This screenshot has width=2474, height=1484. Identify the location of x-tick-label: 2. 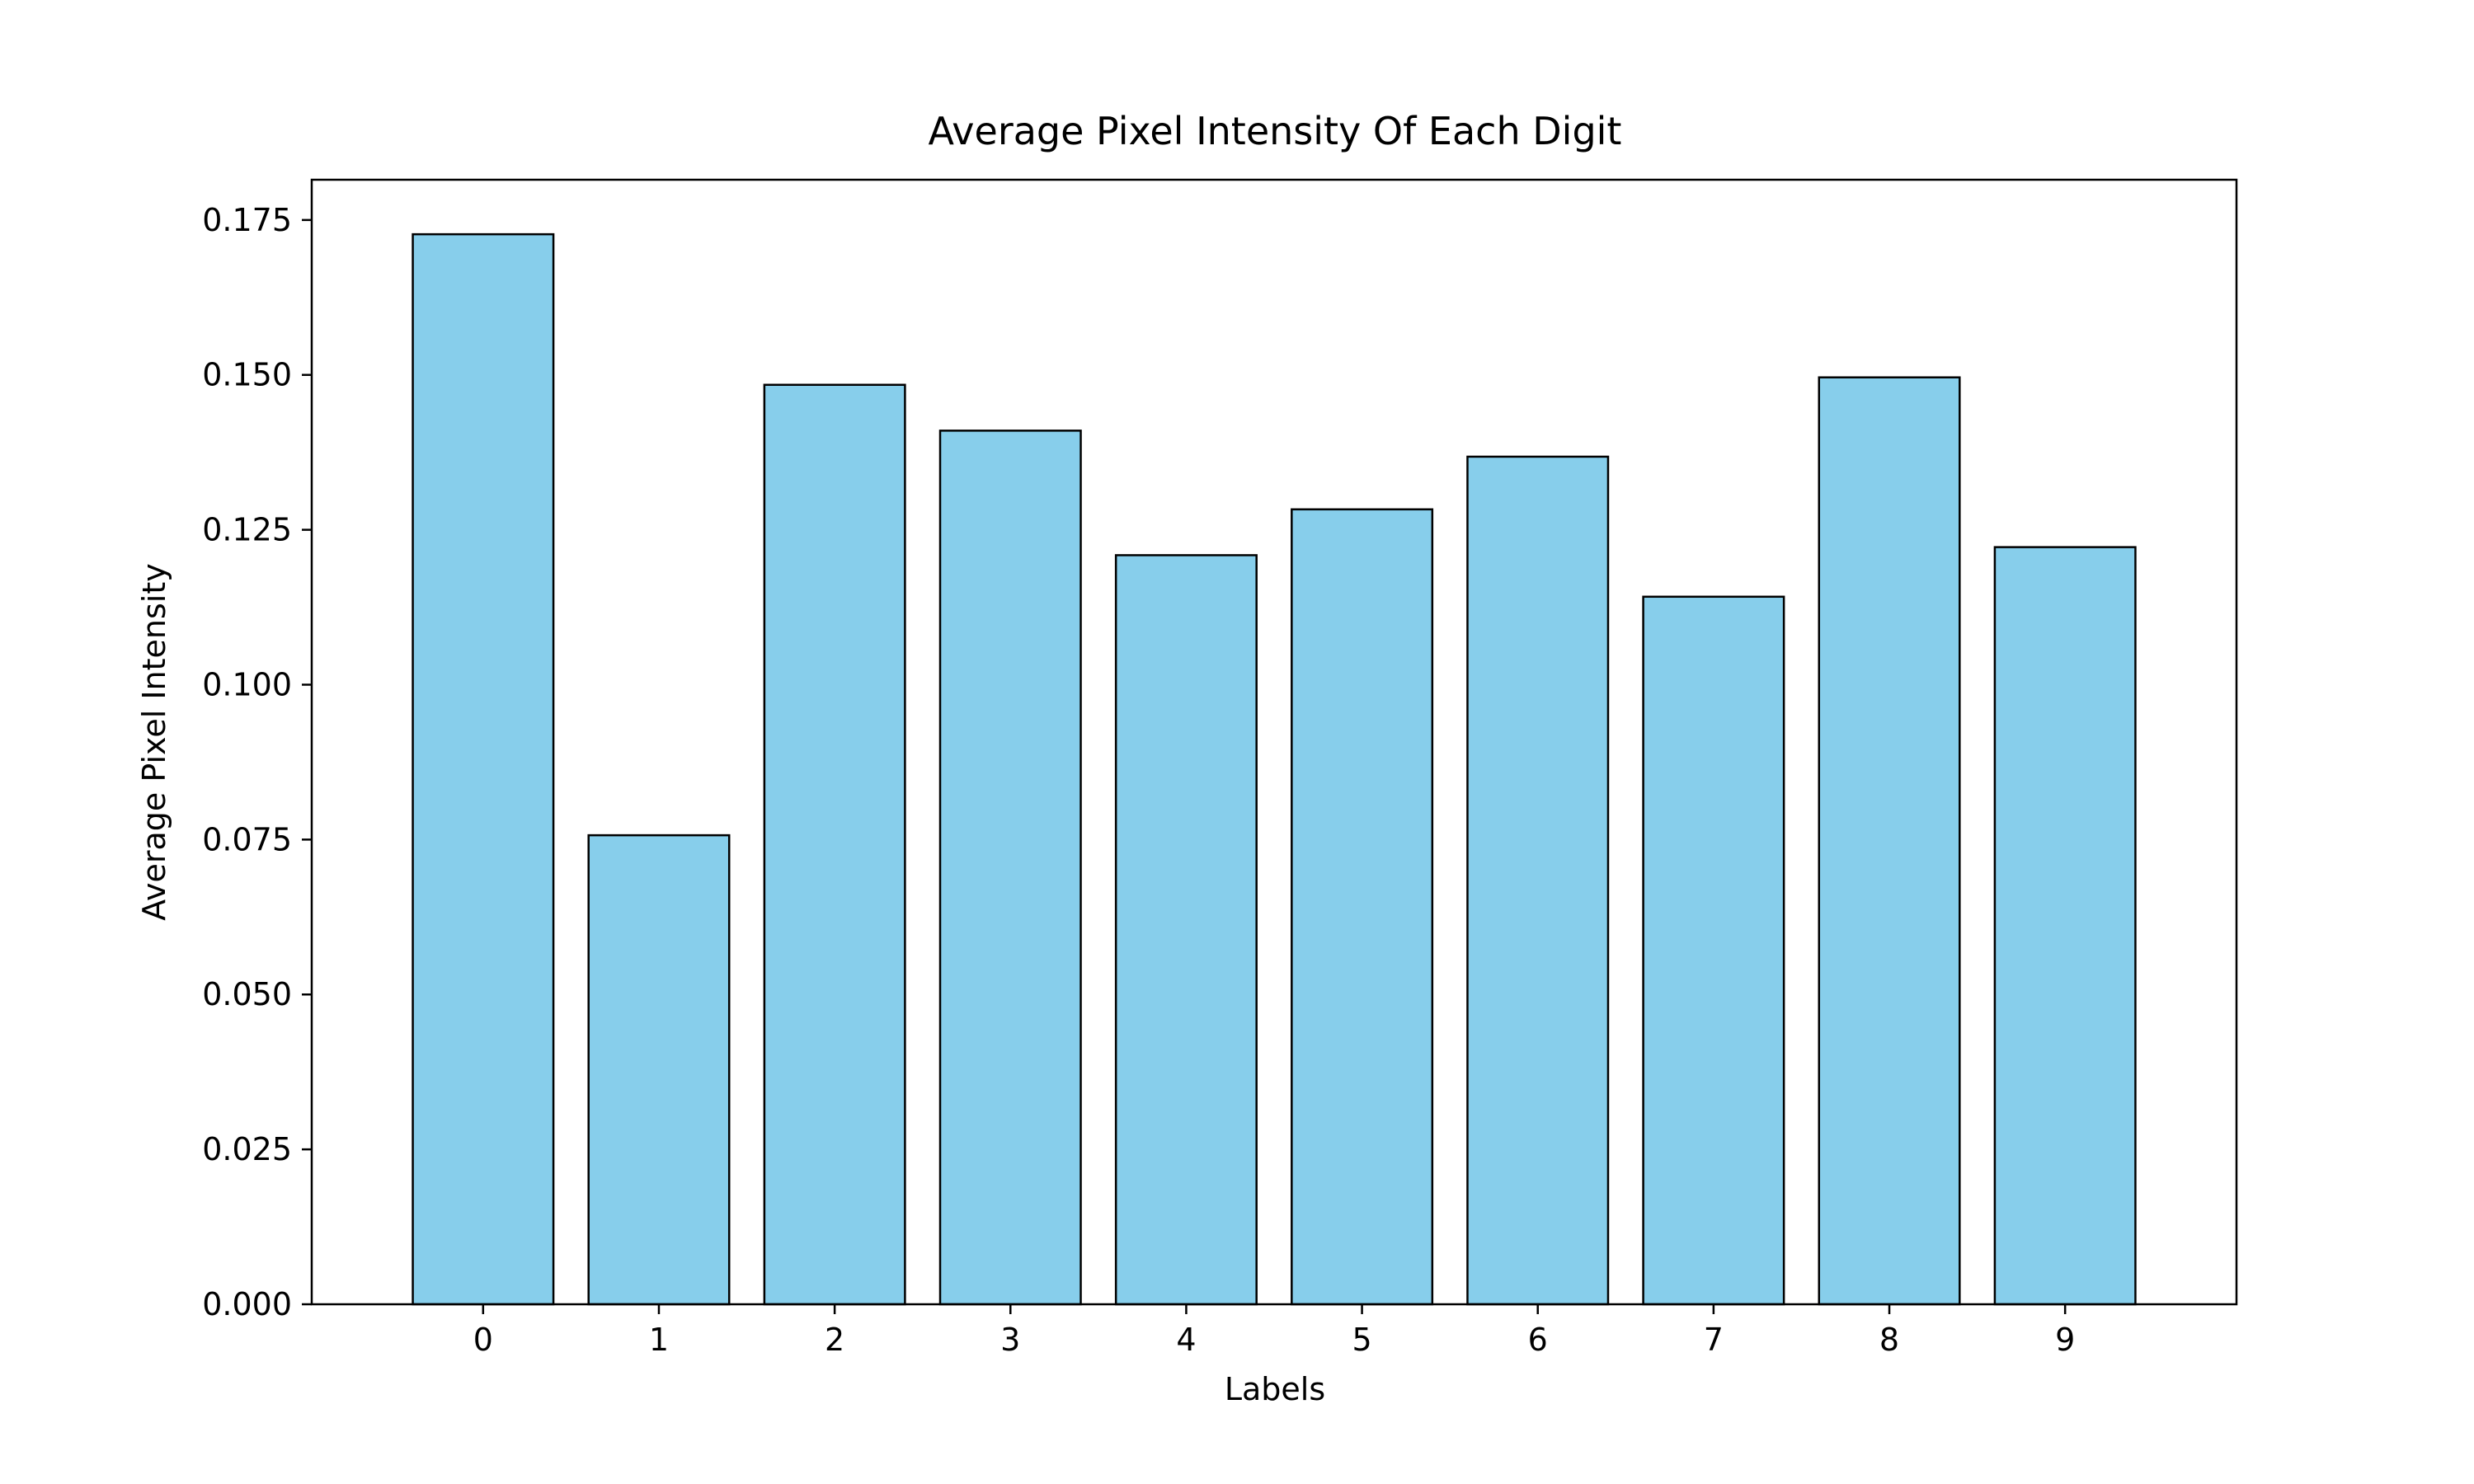
(834, 1340).